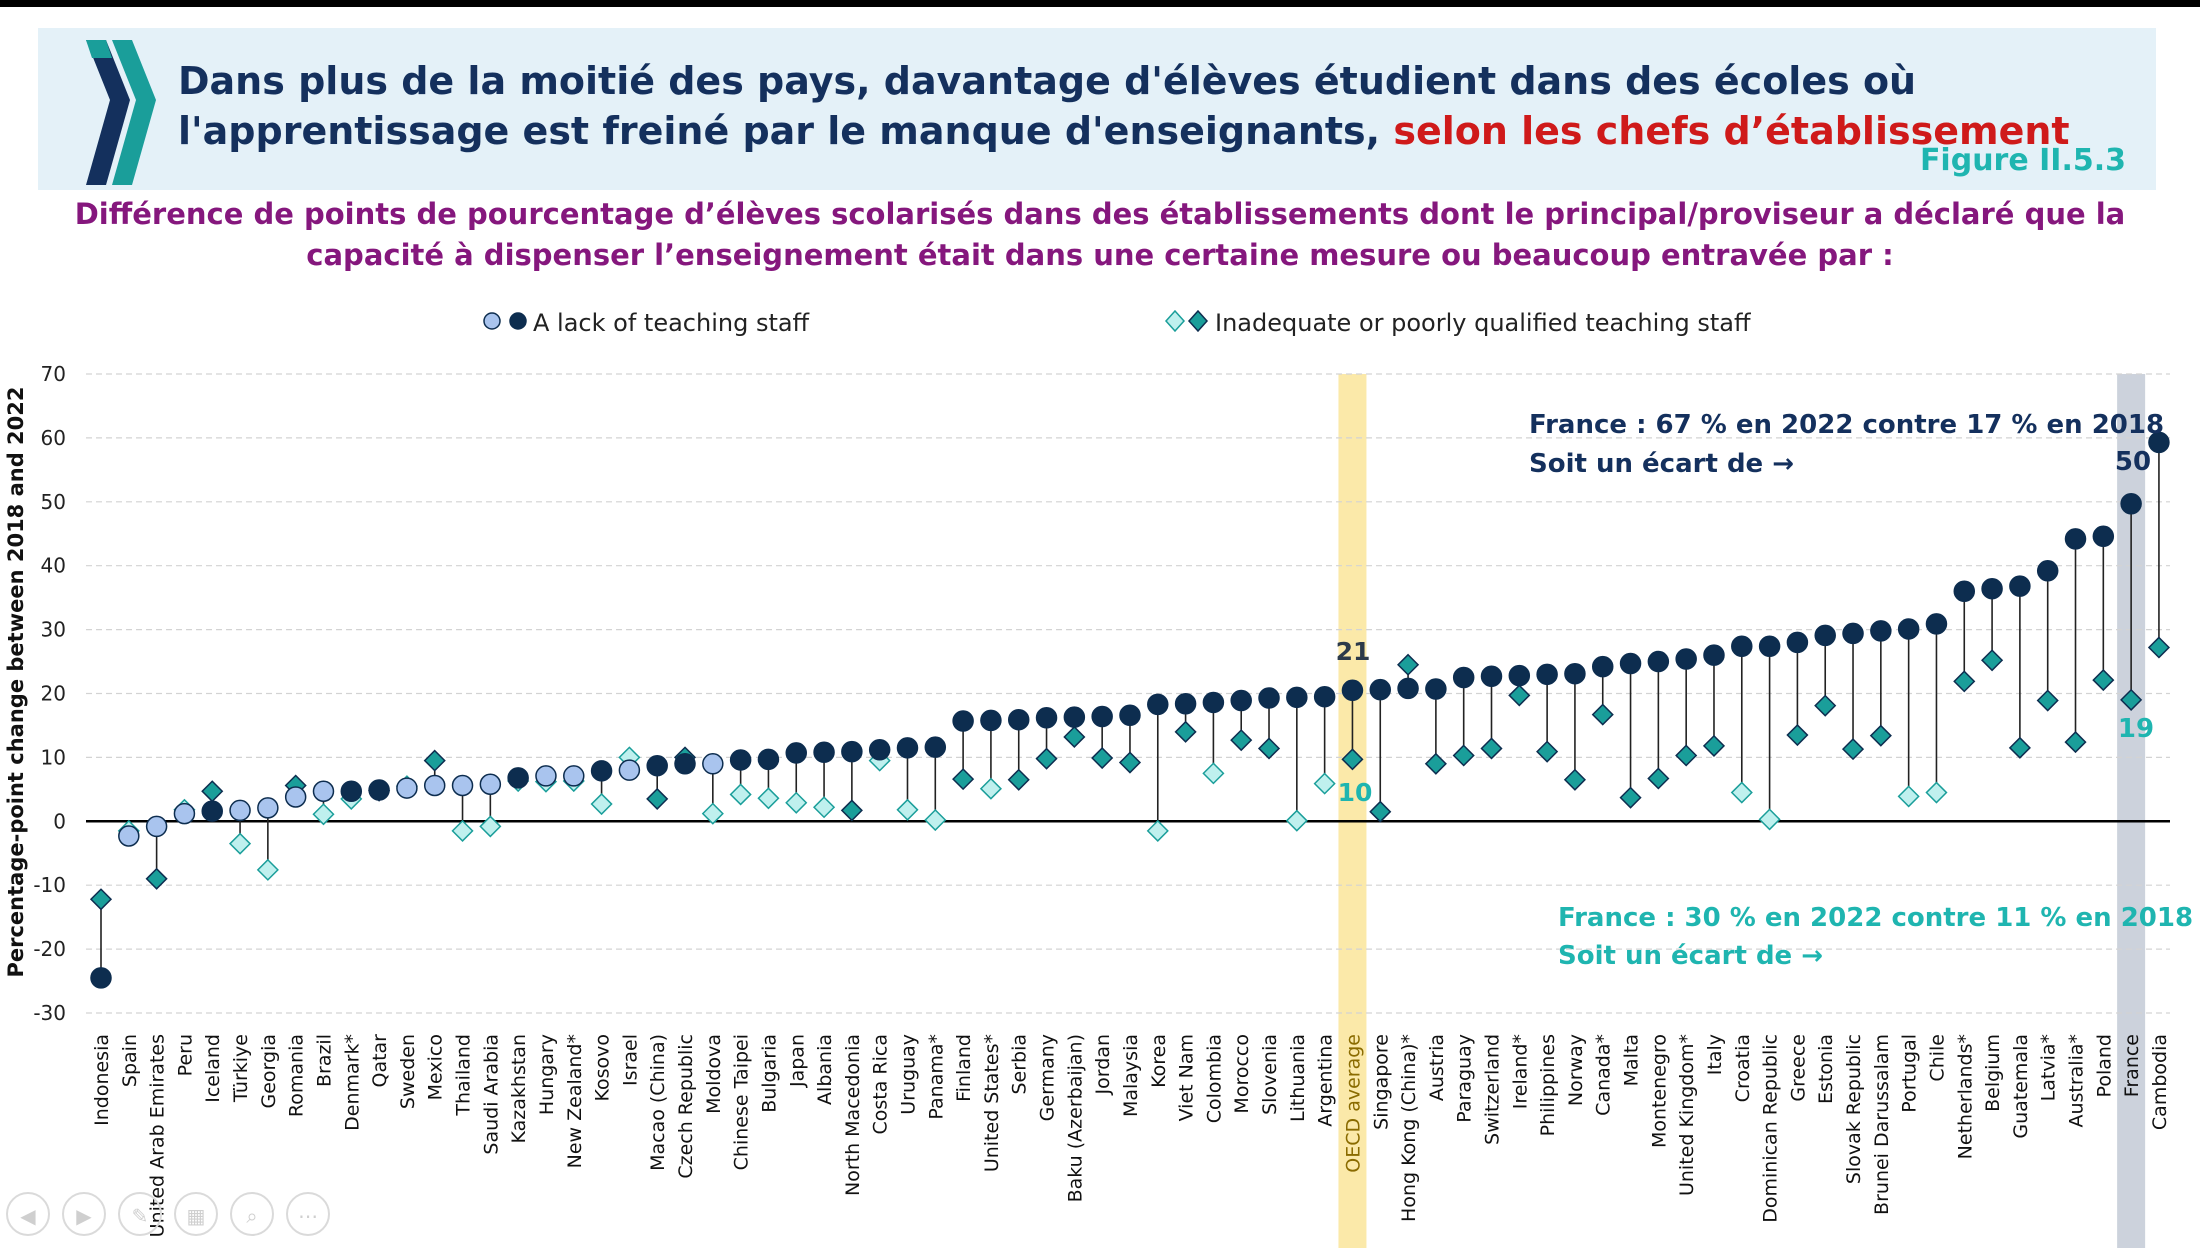  I want to click on x-tick-label: Norway, so click(1576, 1070).